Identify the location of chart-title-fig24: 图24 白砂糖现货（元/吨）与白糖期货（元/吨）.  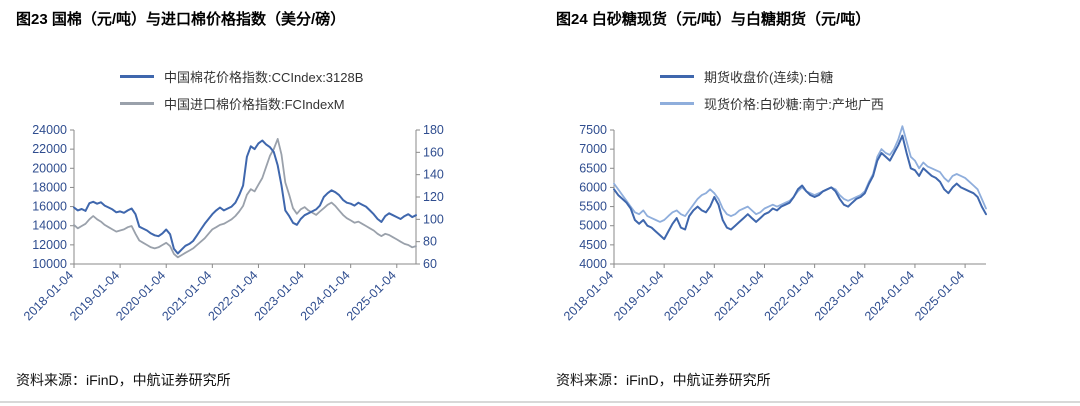
(713, 19).